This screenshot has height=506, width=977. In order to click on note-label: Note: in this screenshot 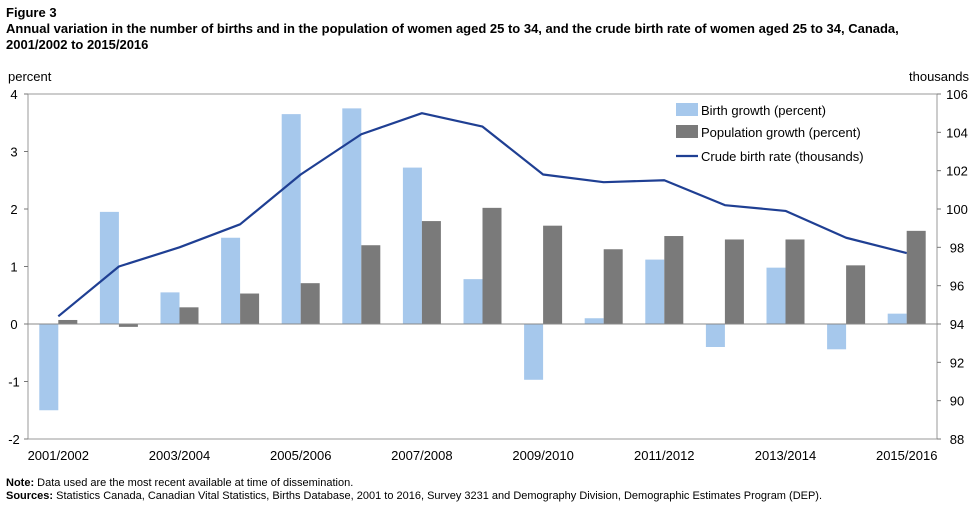, I will do `click(20, 483)`.